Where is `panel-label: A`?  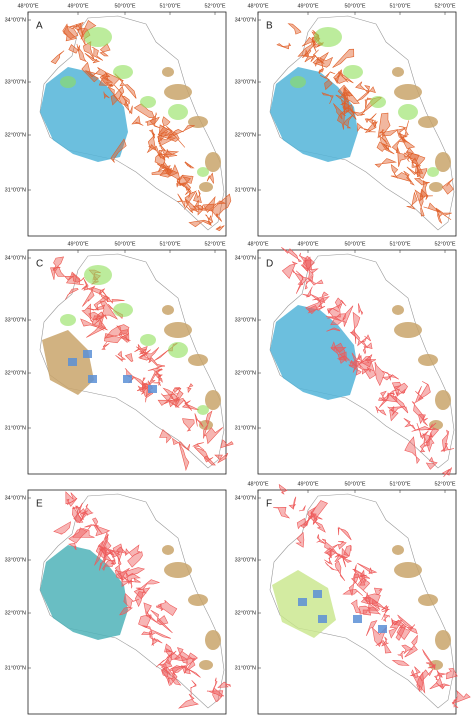
panel-label: A is located at coordinates (39, 26).